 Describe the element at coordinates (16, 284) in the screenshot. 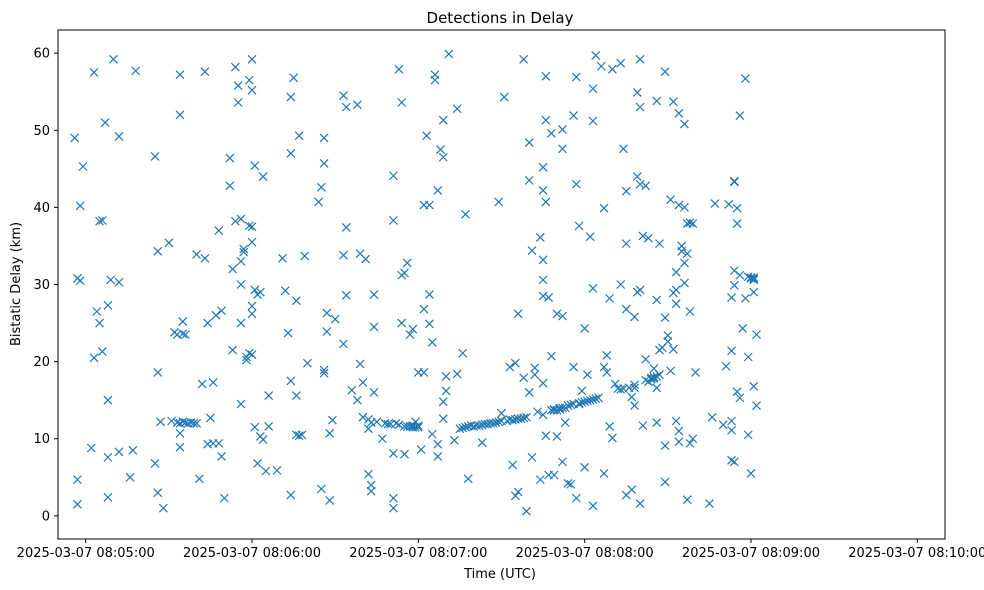

I see `y-axis-label: Bistatic Delay (km)` at that location.